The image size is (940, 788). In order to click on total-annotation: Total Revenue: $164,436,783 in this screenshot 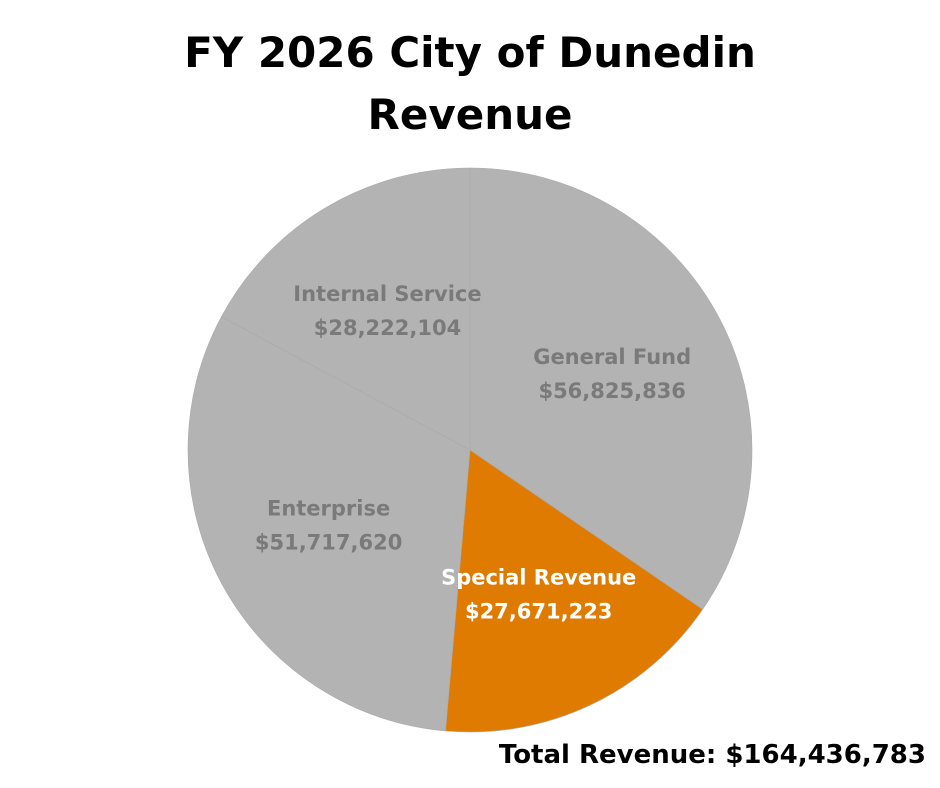, I will do `click(712, 755)`.